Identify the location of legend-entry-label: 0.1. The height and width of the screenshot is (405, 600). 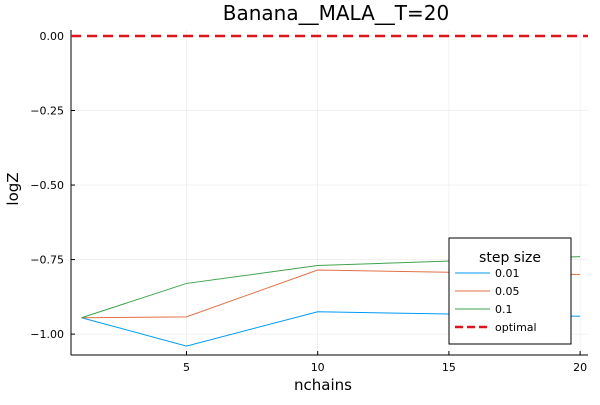
(504, 309).